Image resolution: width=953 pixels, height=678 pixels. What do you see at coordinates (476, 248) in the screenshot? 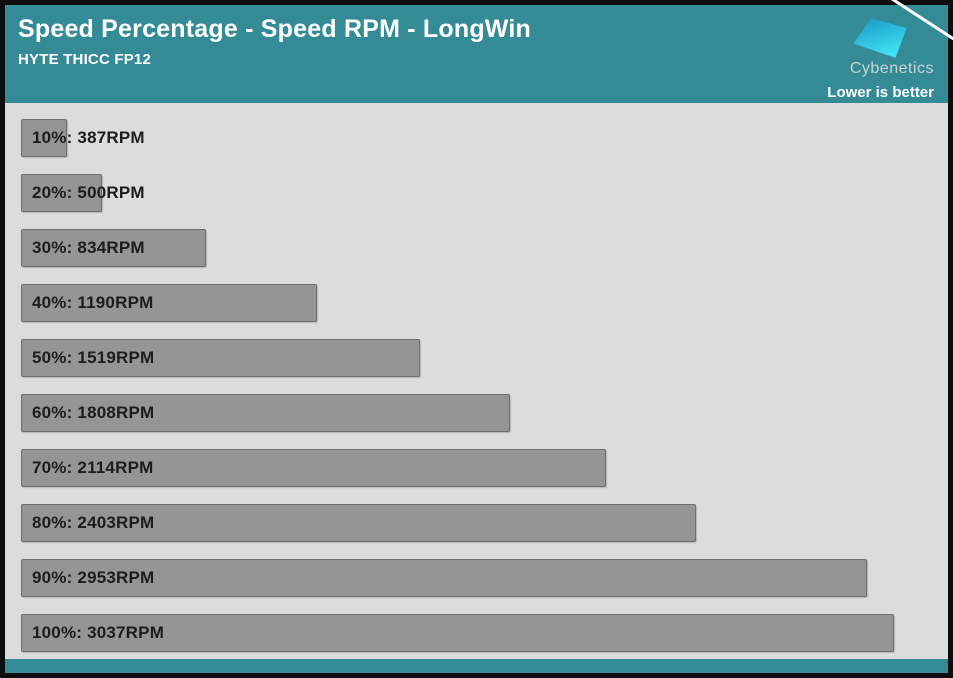
I see `bar-row: 30%: 834RPM` at bounding box center [476, 248].